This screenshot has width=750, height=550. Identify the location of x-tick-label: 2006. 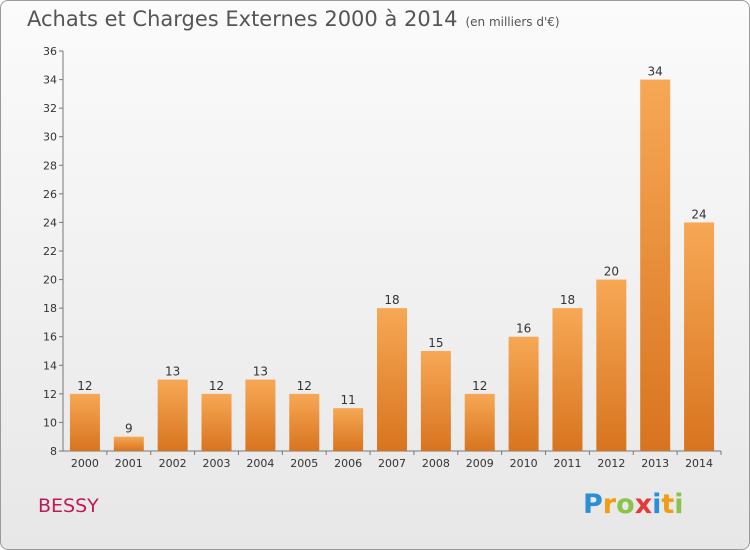
(348, 463).